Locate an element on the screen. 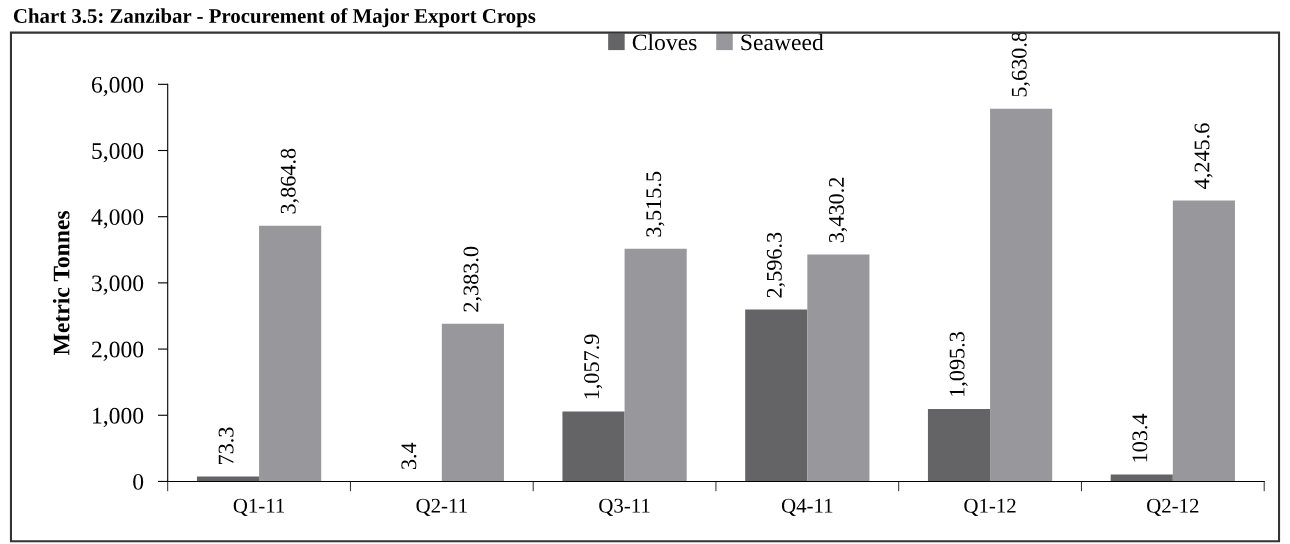  data-label: 2,596.3 is located at coordinates (776, 265).